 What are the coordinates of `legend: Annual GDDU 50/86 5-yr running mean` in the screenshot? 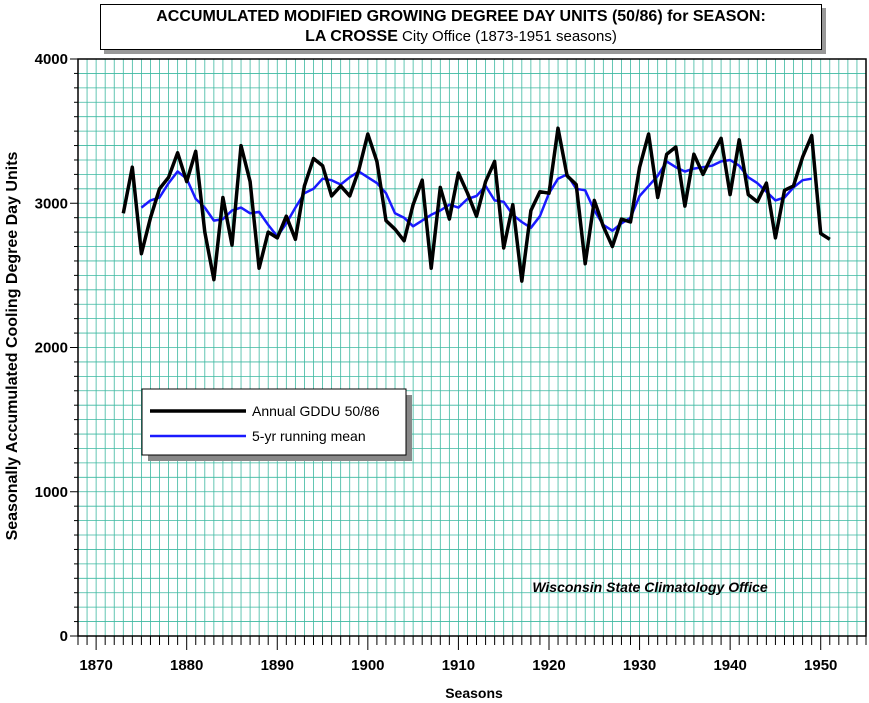 It's located at (276, 424).